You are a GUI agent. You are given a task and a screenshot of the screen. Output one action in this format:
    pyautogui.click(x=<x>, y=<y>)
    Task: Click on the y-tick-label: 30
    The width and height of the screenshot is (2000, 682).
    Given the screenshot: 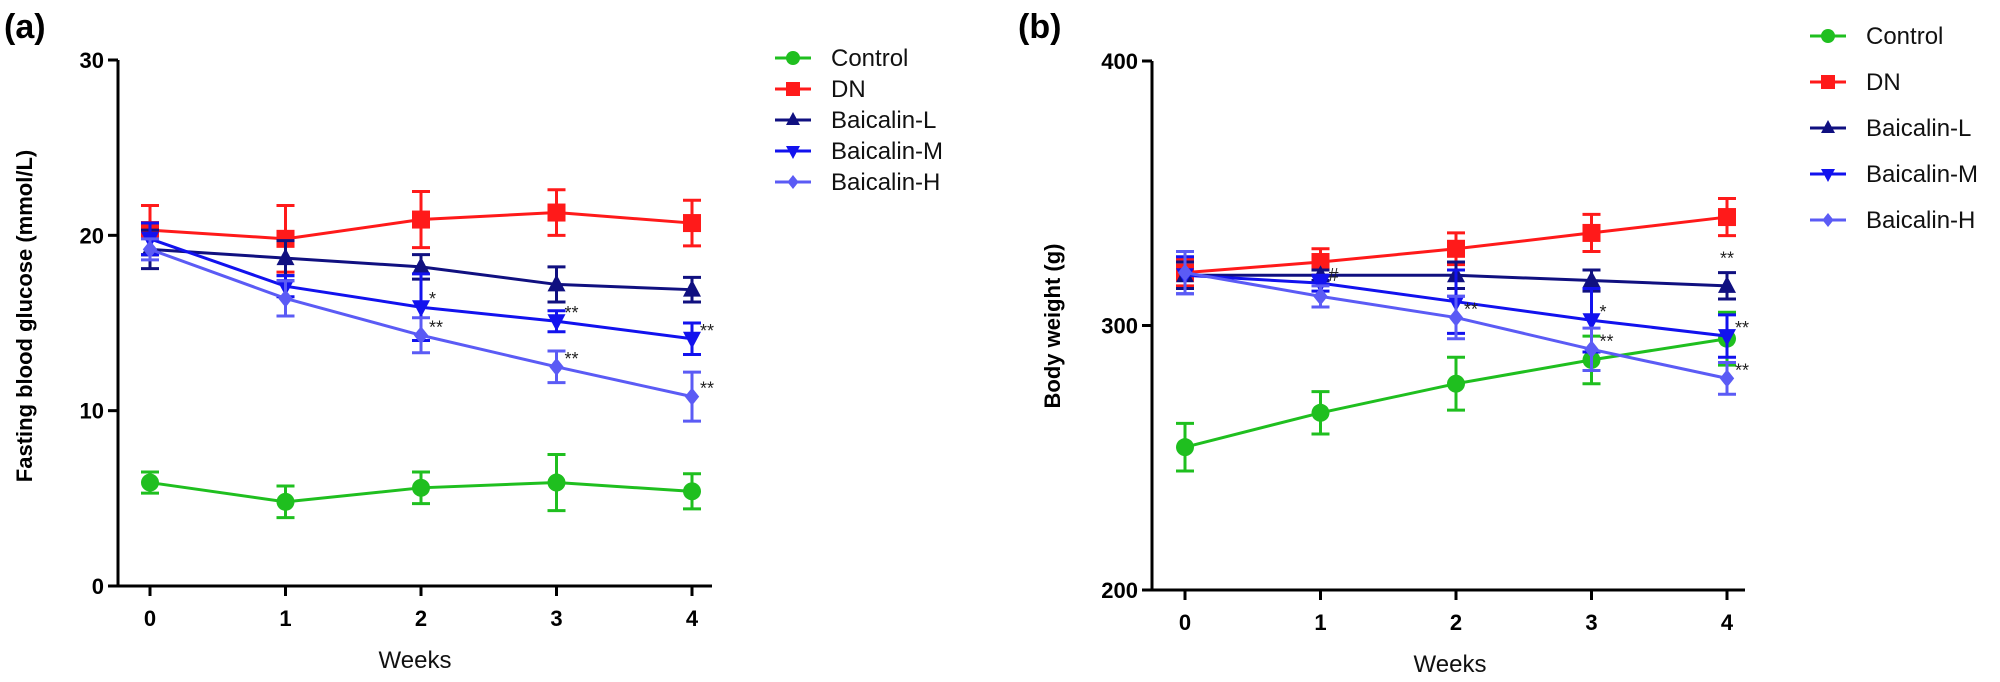 What is the action you would take?
    pyautogui.click(x=92, y=60)
    